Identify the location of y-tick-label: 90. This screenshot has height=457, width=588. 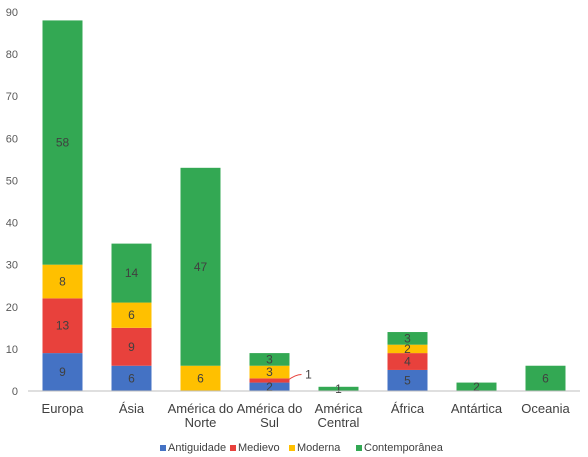
(12, 13).